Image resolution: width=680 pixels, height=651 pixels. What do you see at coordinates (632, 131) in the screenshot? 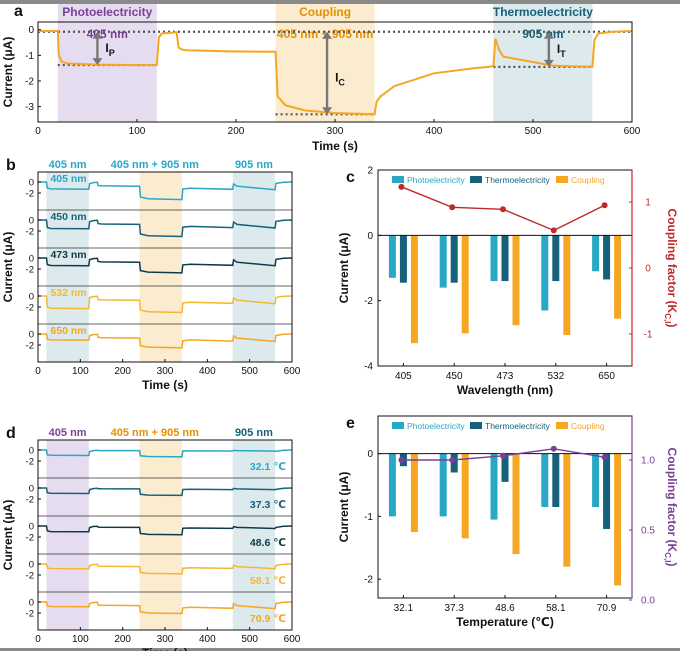
I see `xticklabel-a-6: 600` at bounding box center [632, 131].